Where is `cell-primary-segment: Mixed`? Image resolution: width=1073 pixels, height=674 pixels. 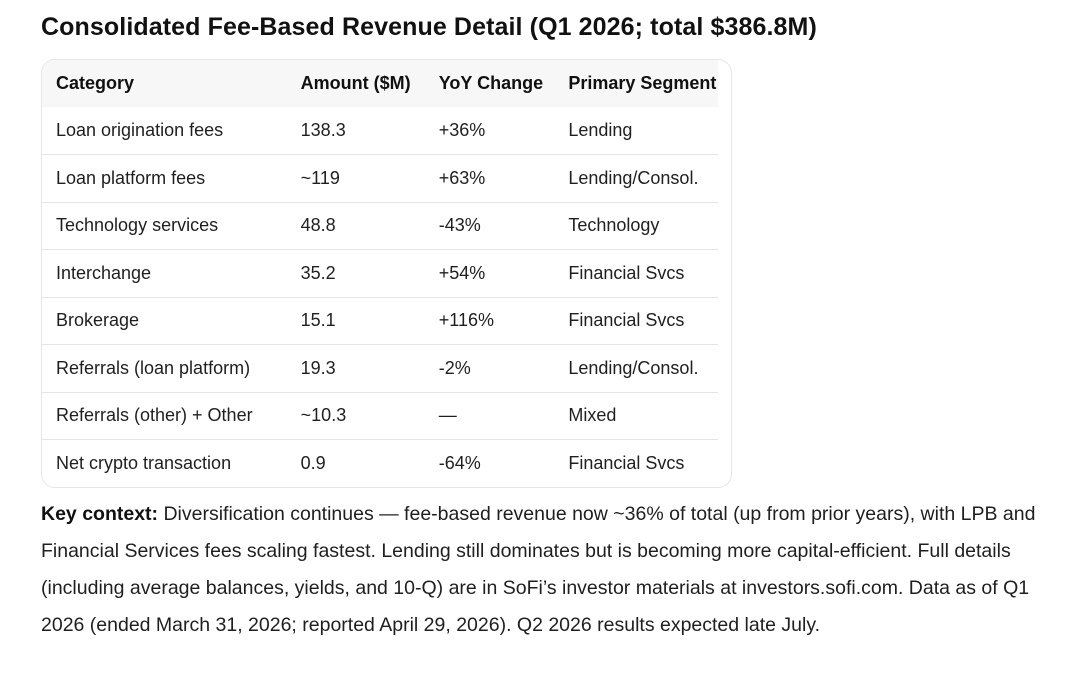 cell-primary-segment: Mixed is located at coordinates (643, 416).